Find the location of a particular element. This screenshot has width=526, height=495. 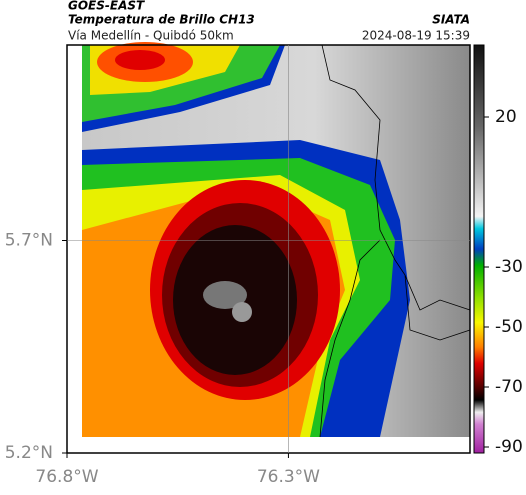

y-tick-label: 5.2°N is located at coordinates (29, 453).